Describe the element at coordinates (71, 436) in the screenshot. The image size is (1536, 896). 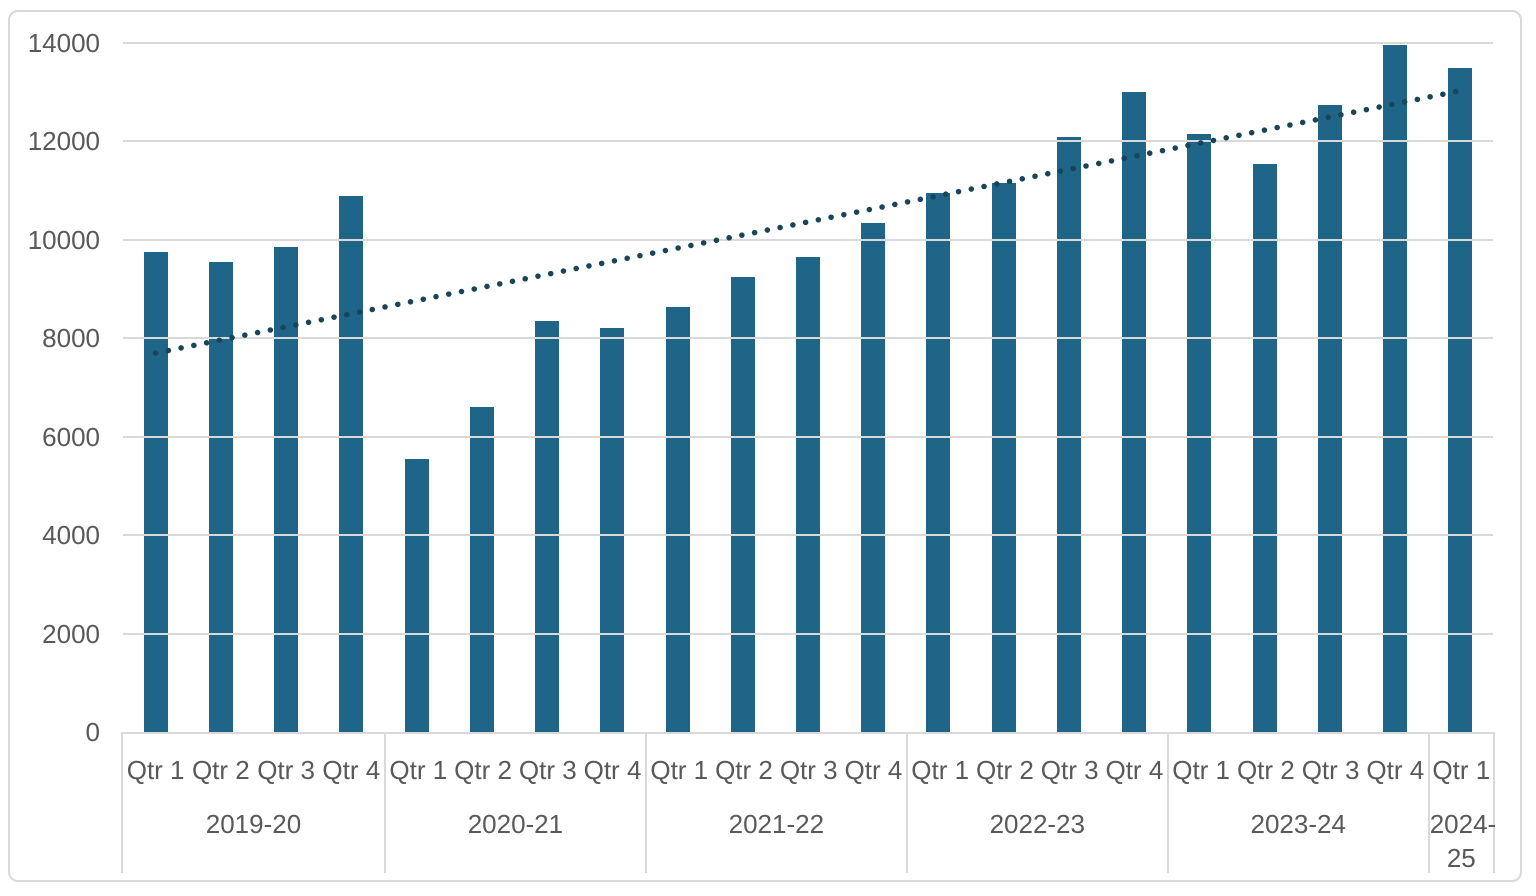
I see `y-tick-label: 6000` at that location.